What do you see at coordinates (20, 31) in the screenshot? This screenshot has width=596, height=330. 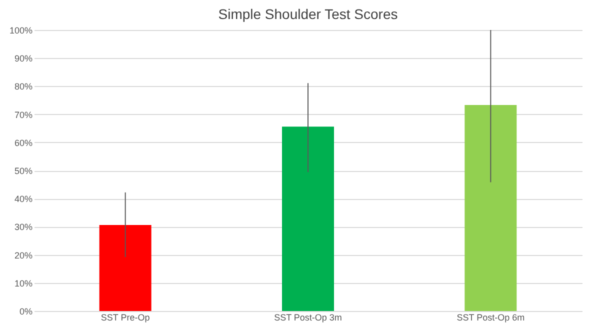 I see `y-tick-label: 100%` at bounding box center [20, 31].